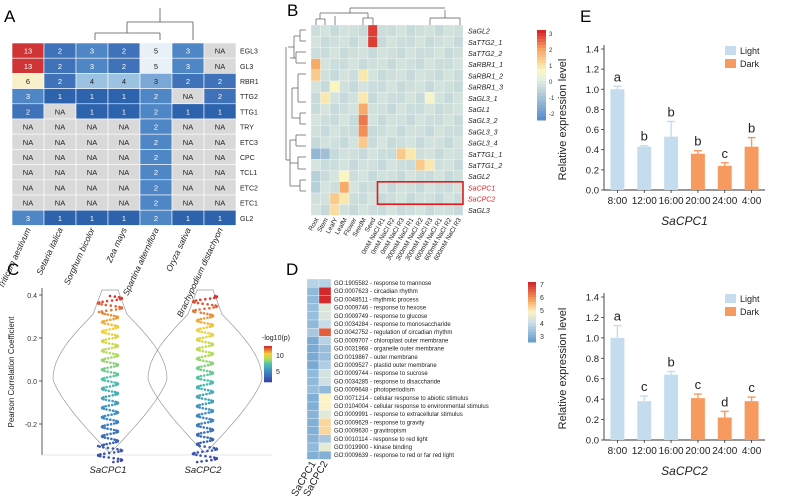 The height and width of the screenshot is (502, 796). Describe the element at coordinates (156, 81) in the screenshot. I see `cell-value: 3` at that location.